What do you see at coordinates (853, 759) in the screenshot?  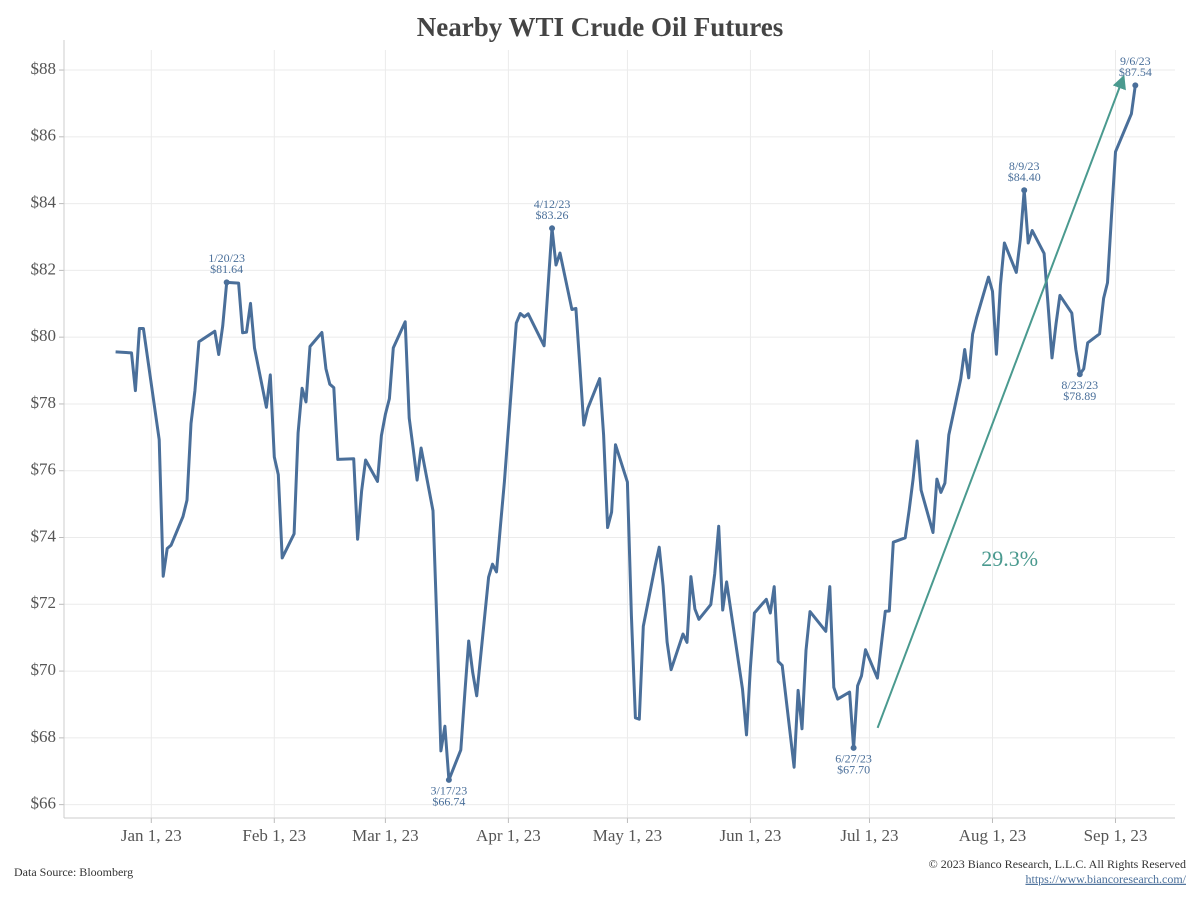 I see `annotation-date: 6/27/23` at bounding box center [853, 759].